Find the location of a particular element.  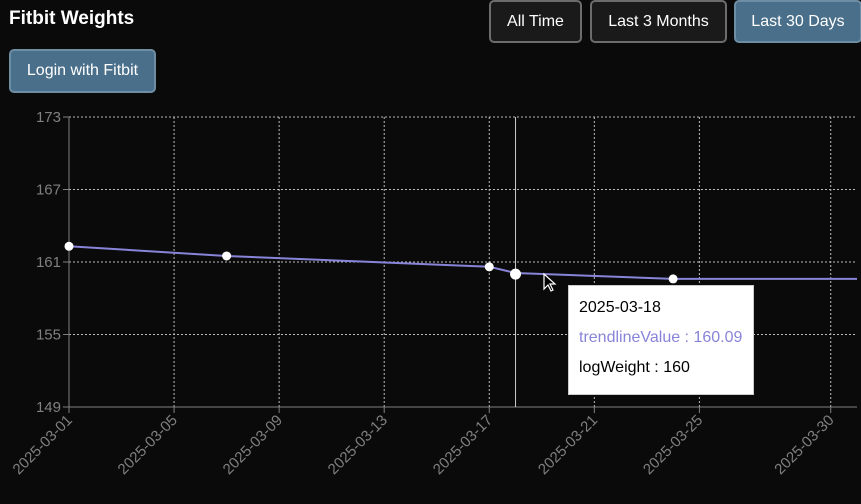

y-tick-label: 173 is located at coordinates (48, 117).